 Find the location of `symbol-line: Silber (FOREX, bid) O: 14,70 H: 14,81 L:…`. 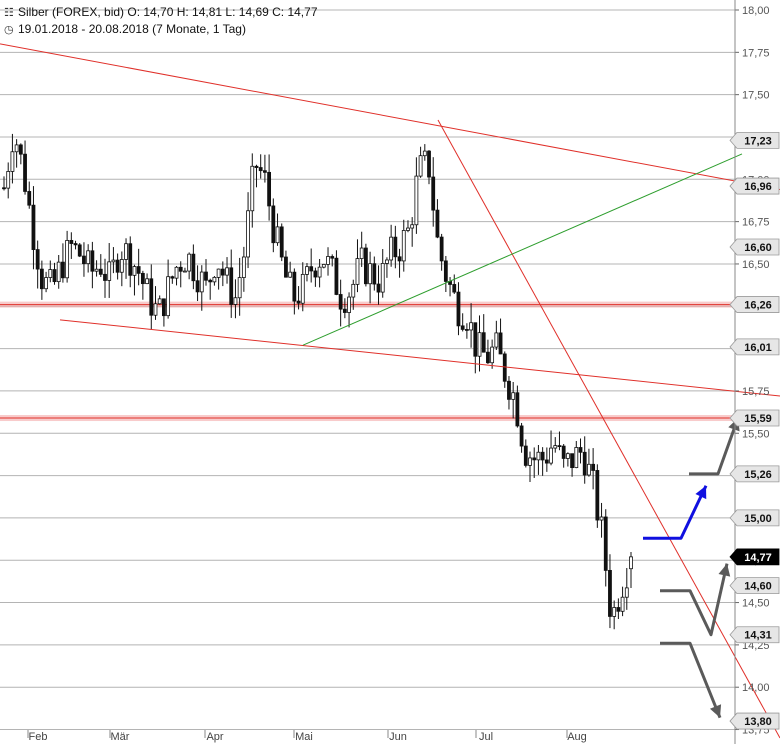

symbol-line: Silber (FOREX, bid) O: 14,70 H: 14,81 L:… is located at coordinates (168, 12).